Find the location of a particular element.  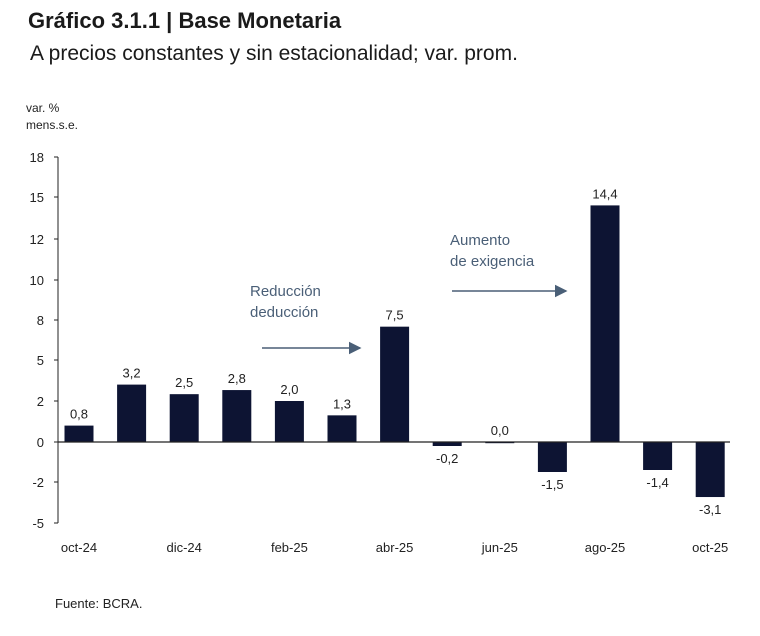

data-label-ene-25: 2,8 is located at coordinates (237, 378).